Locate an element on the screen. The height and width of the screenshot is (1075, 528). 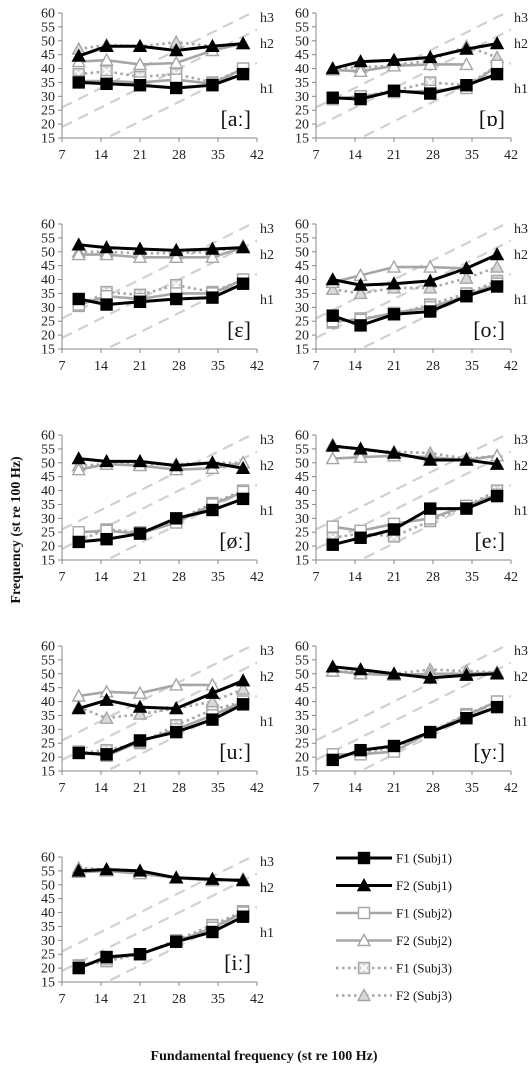
x-axis-title: Fundamental frequency (st re 100 Hz) is located at coordinates (264, 1056).